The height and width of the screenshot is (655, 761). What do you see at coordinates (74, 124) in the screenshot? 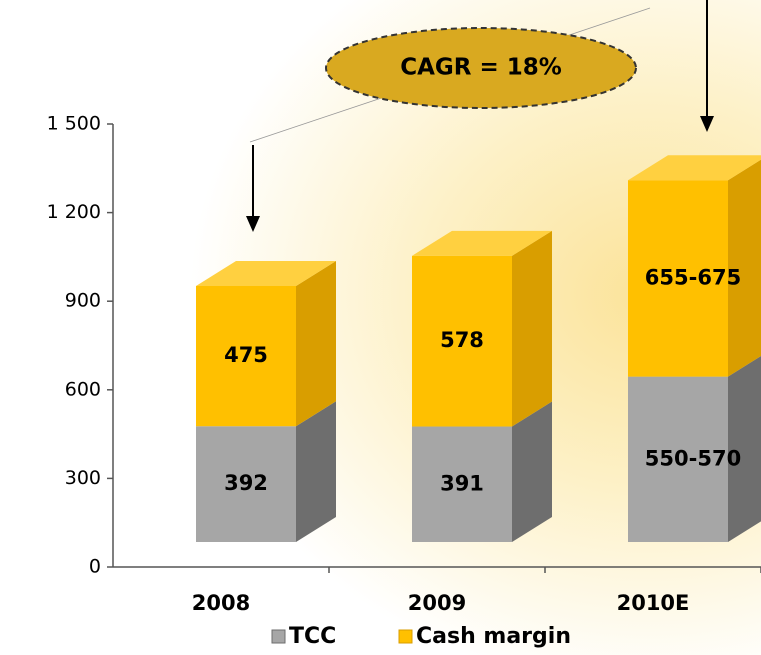
I see `y-tick-label: 1 500` at bounding box center [74, 124].